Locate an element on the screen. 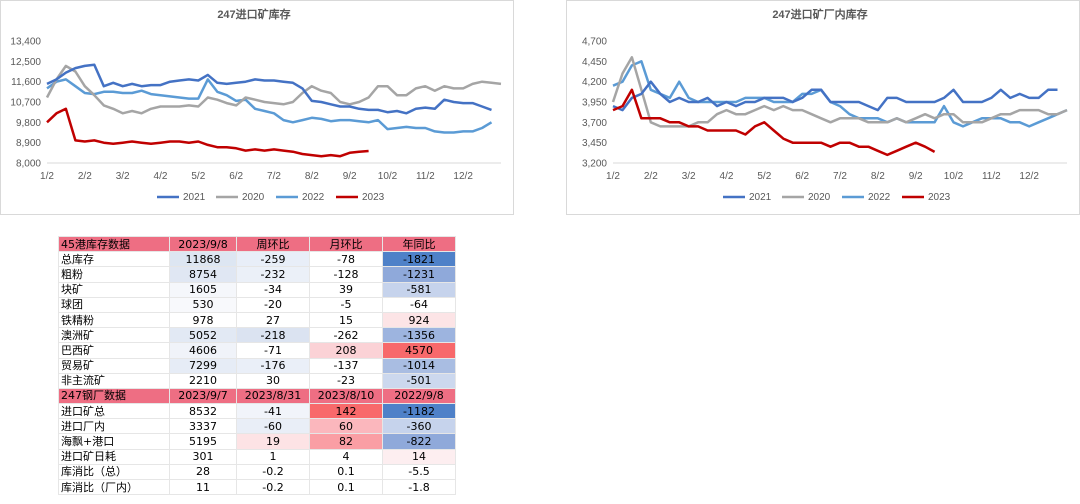 The height and width of the screenshot is (504, 1080). value-cell: -232 is located at coordinates (273, 274).